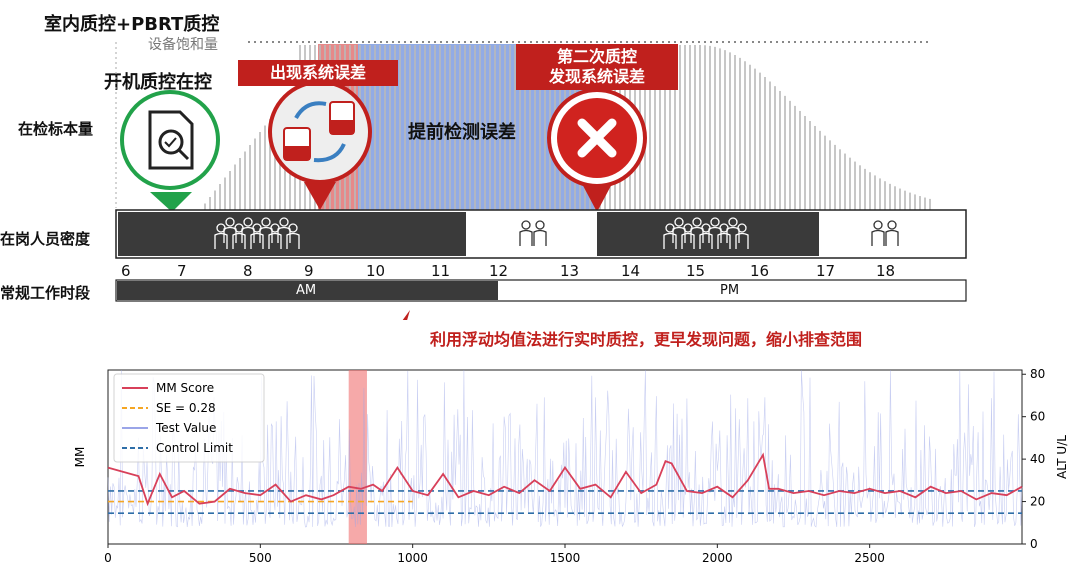 The image size is (1080, 579). Describe the element at coordinates (186, 408) in the screenshot. I see `legend-entry: SE = 0.28` at that location.